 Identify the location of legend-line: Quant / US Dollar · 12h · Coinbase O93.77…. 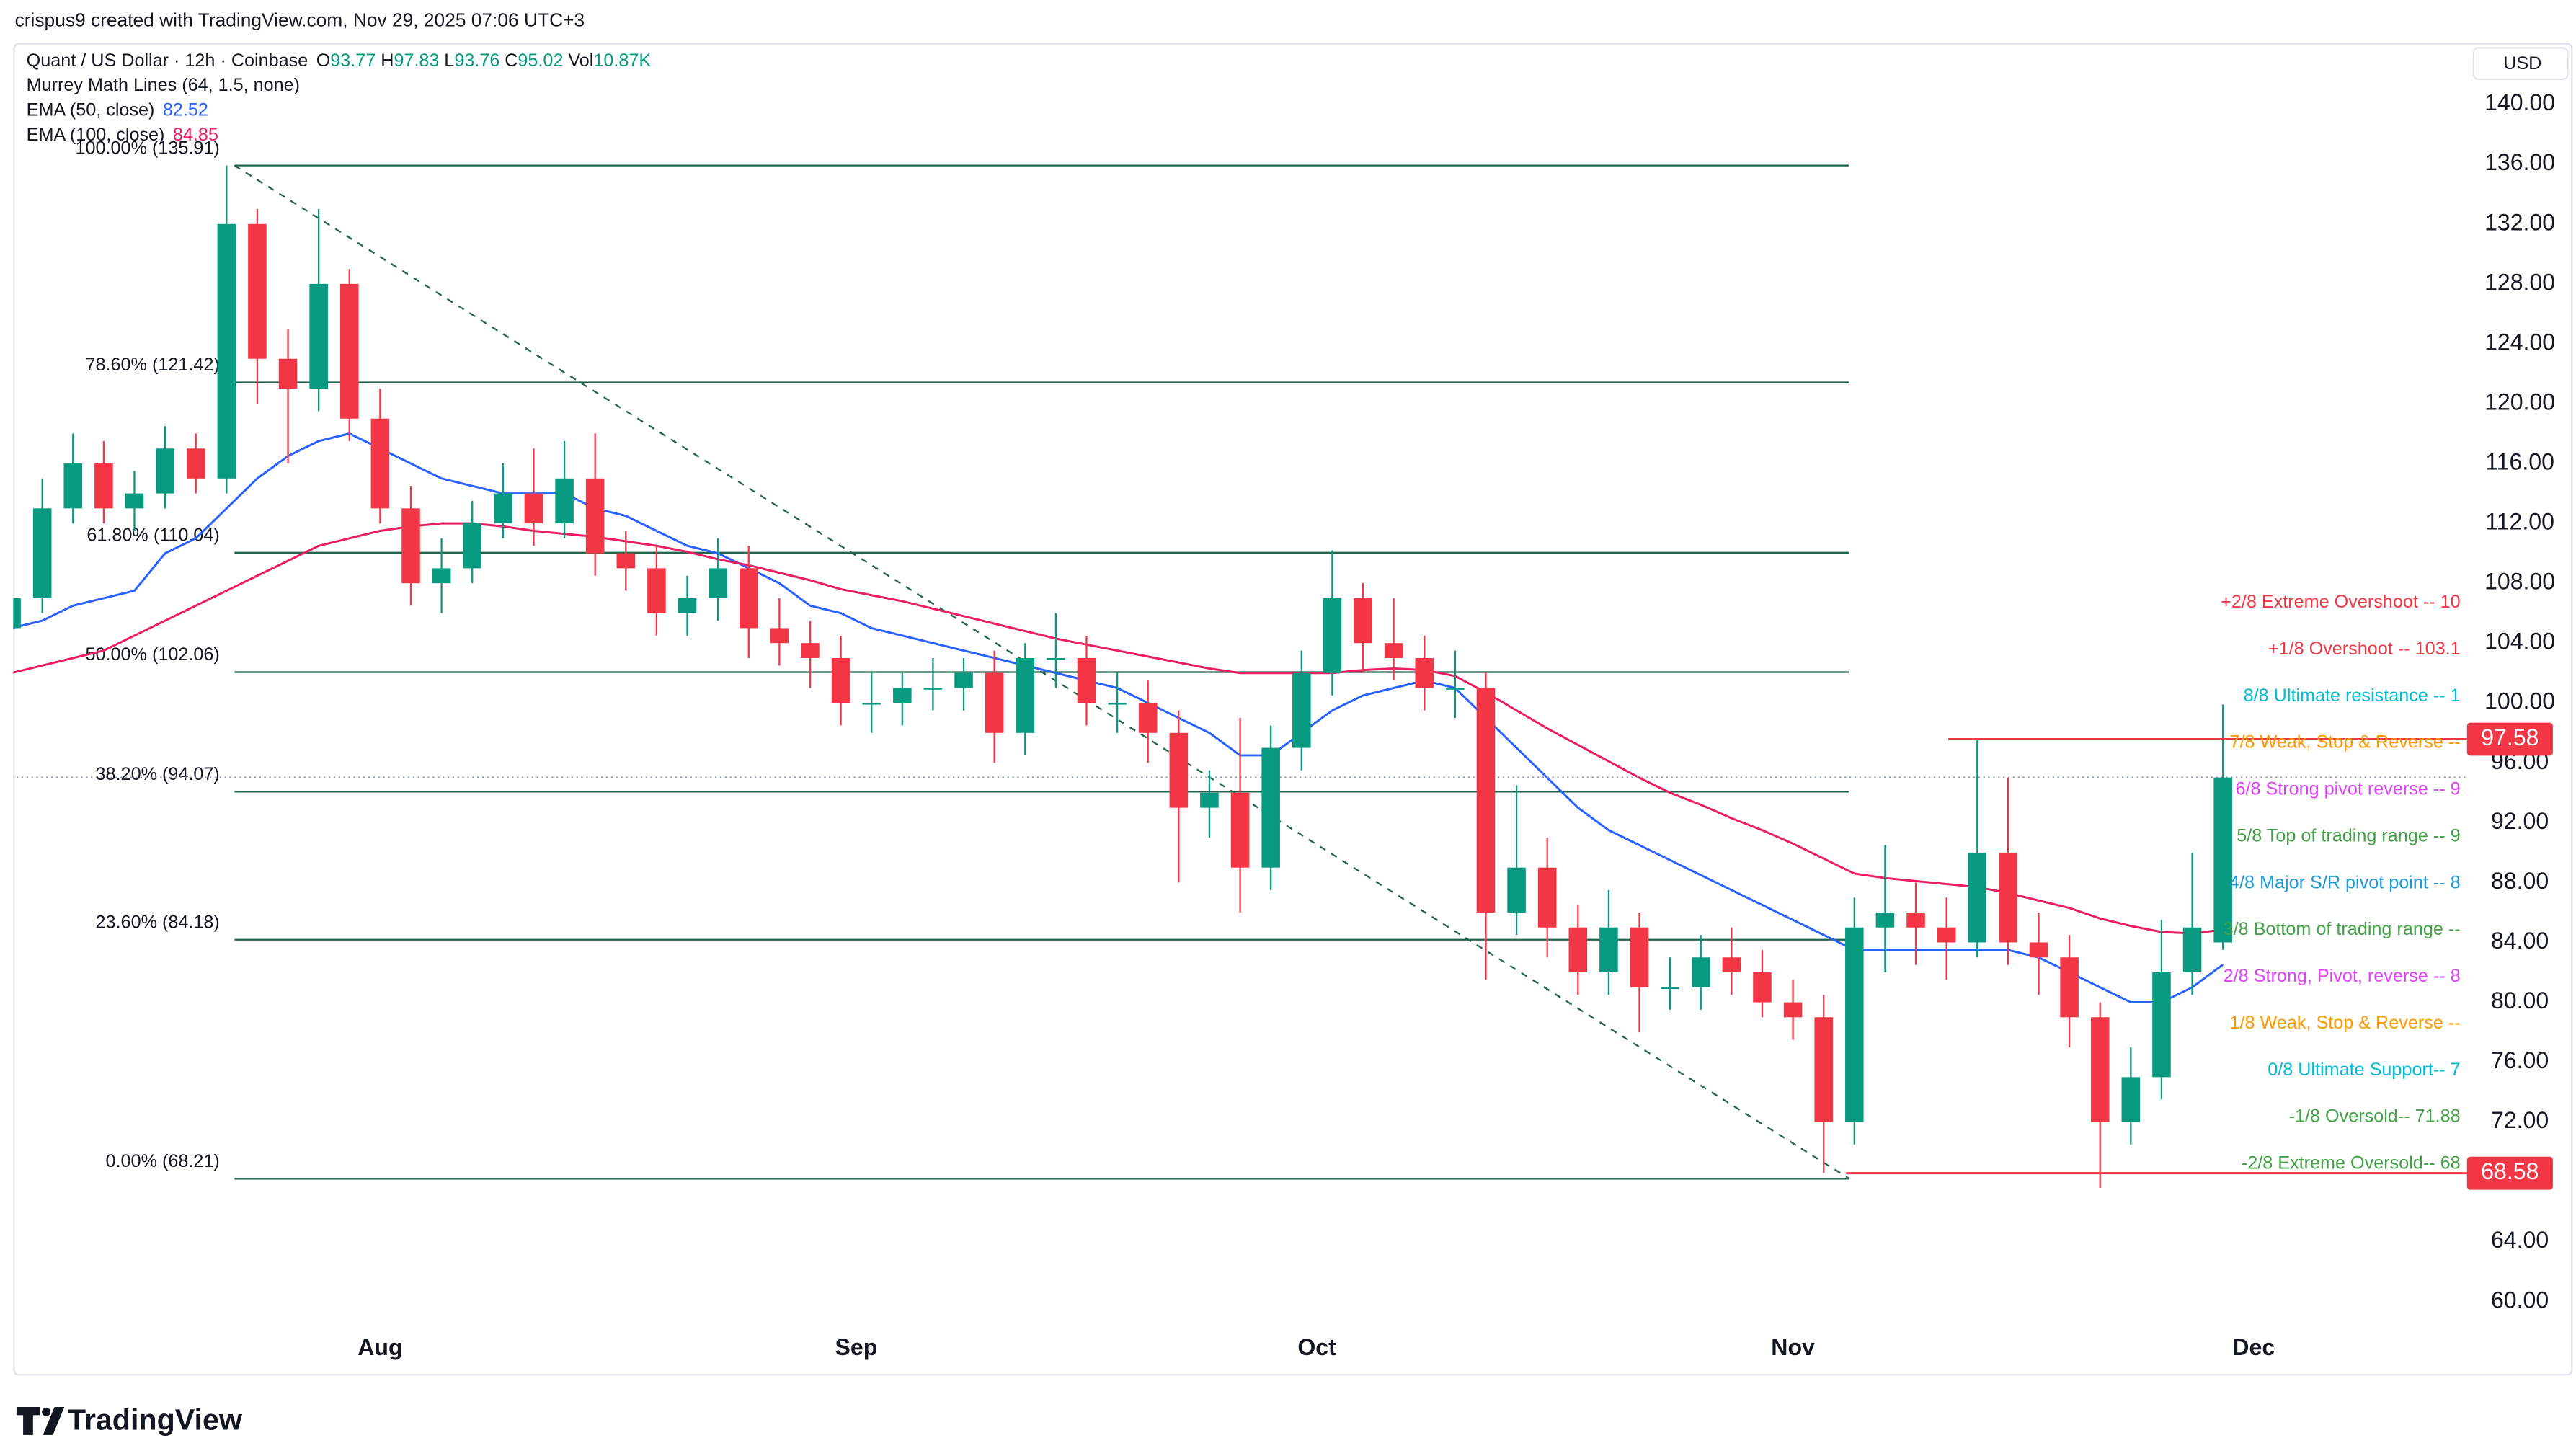
(339, 60).